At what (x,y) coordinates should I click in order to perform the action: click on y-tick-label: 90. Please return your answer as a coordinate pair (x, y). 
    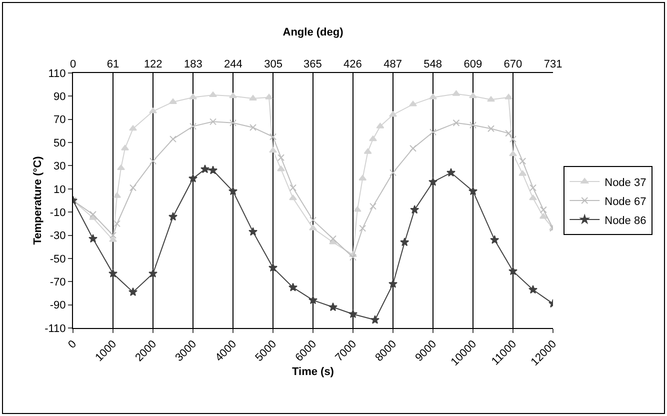
    Looking at the image, I should click on (60, 97).